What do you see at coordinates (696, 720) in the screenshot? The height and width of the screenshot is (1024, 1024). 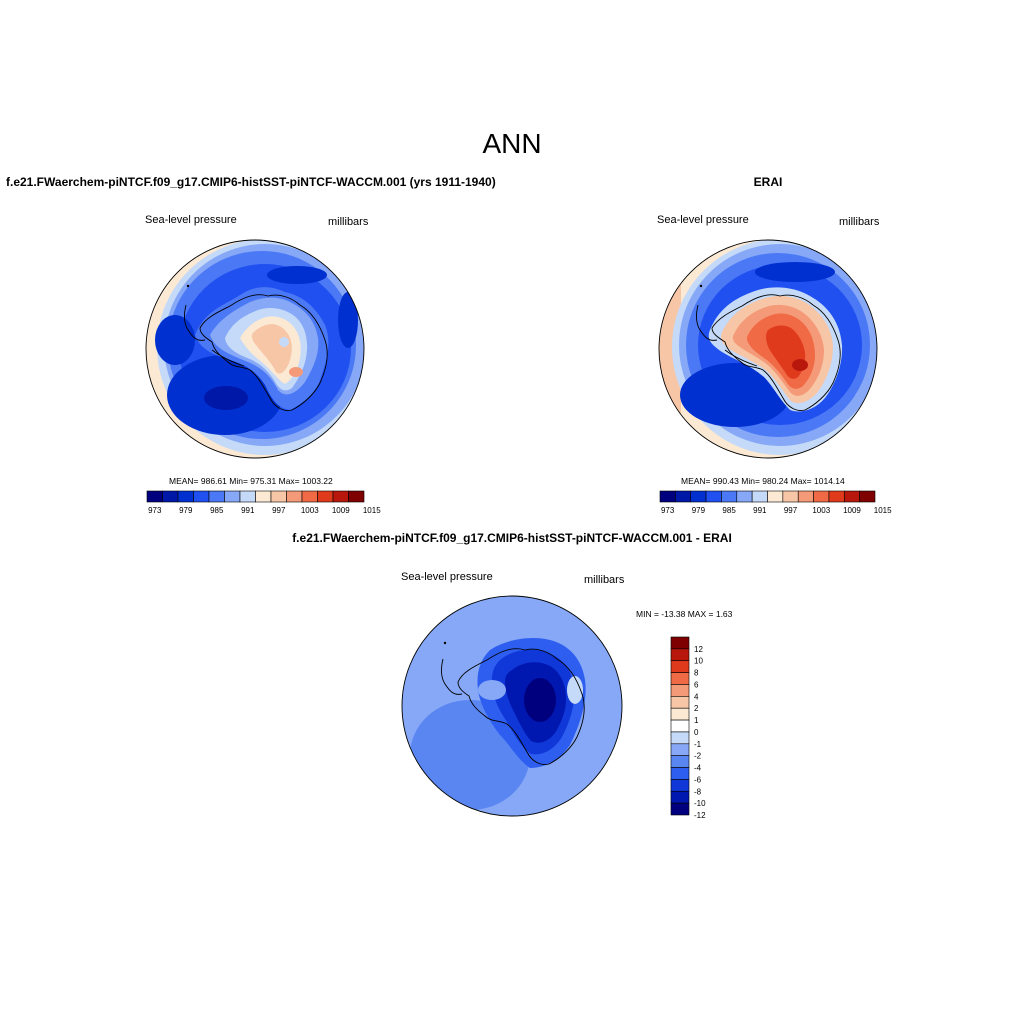 I see `diff-colorbar-tick-label: 1` at bounding box center [696, 720].